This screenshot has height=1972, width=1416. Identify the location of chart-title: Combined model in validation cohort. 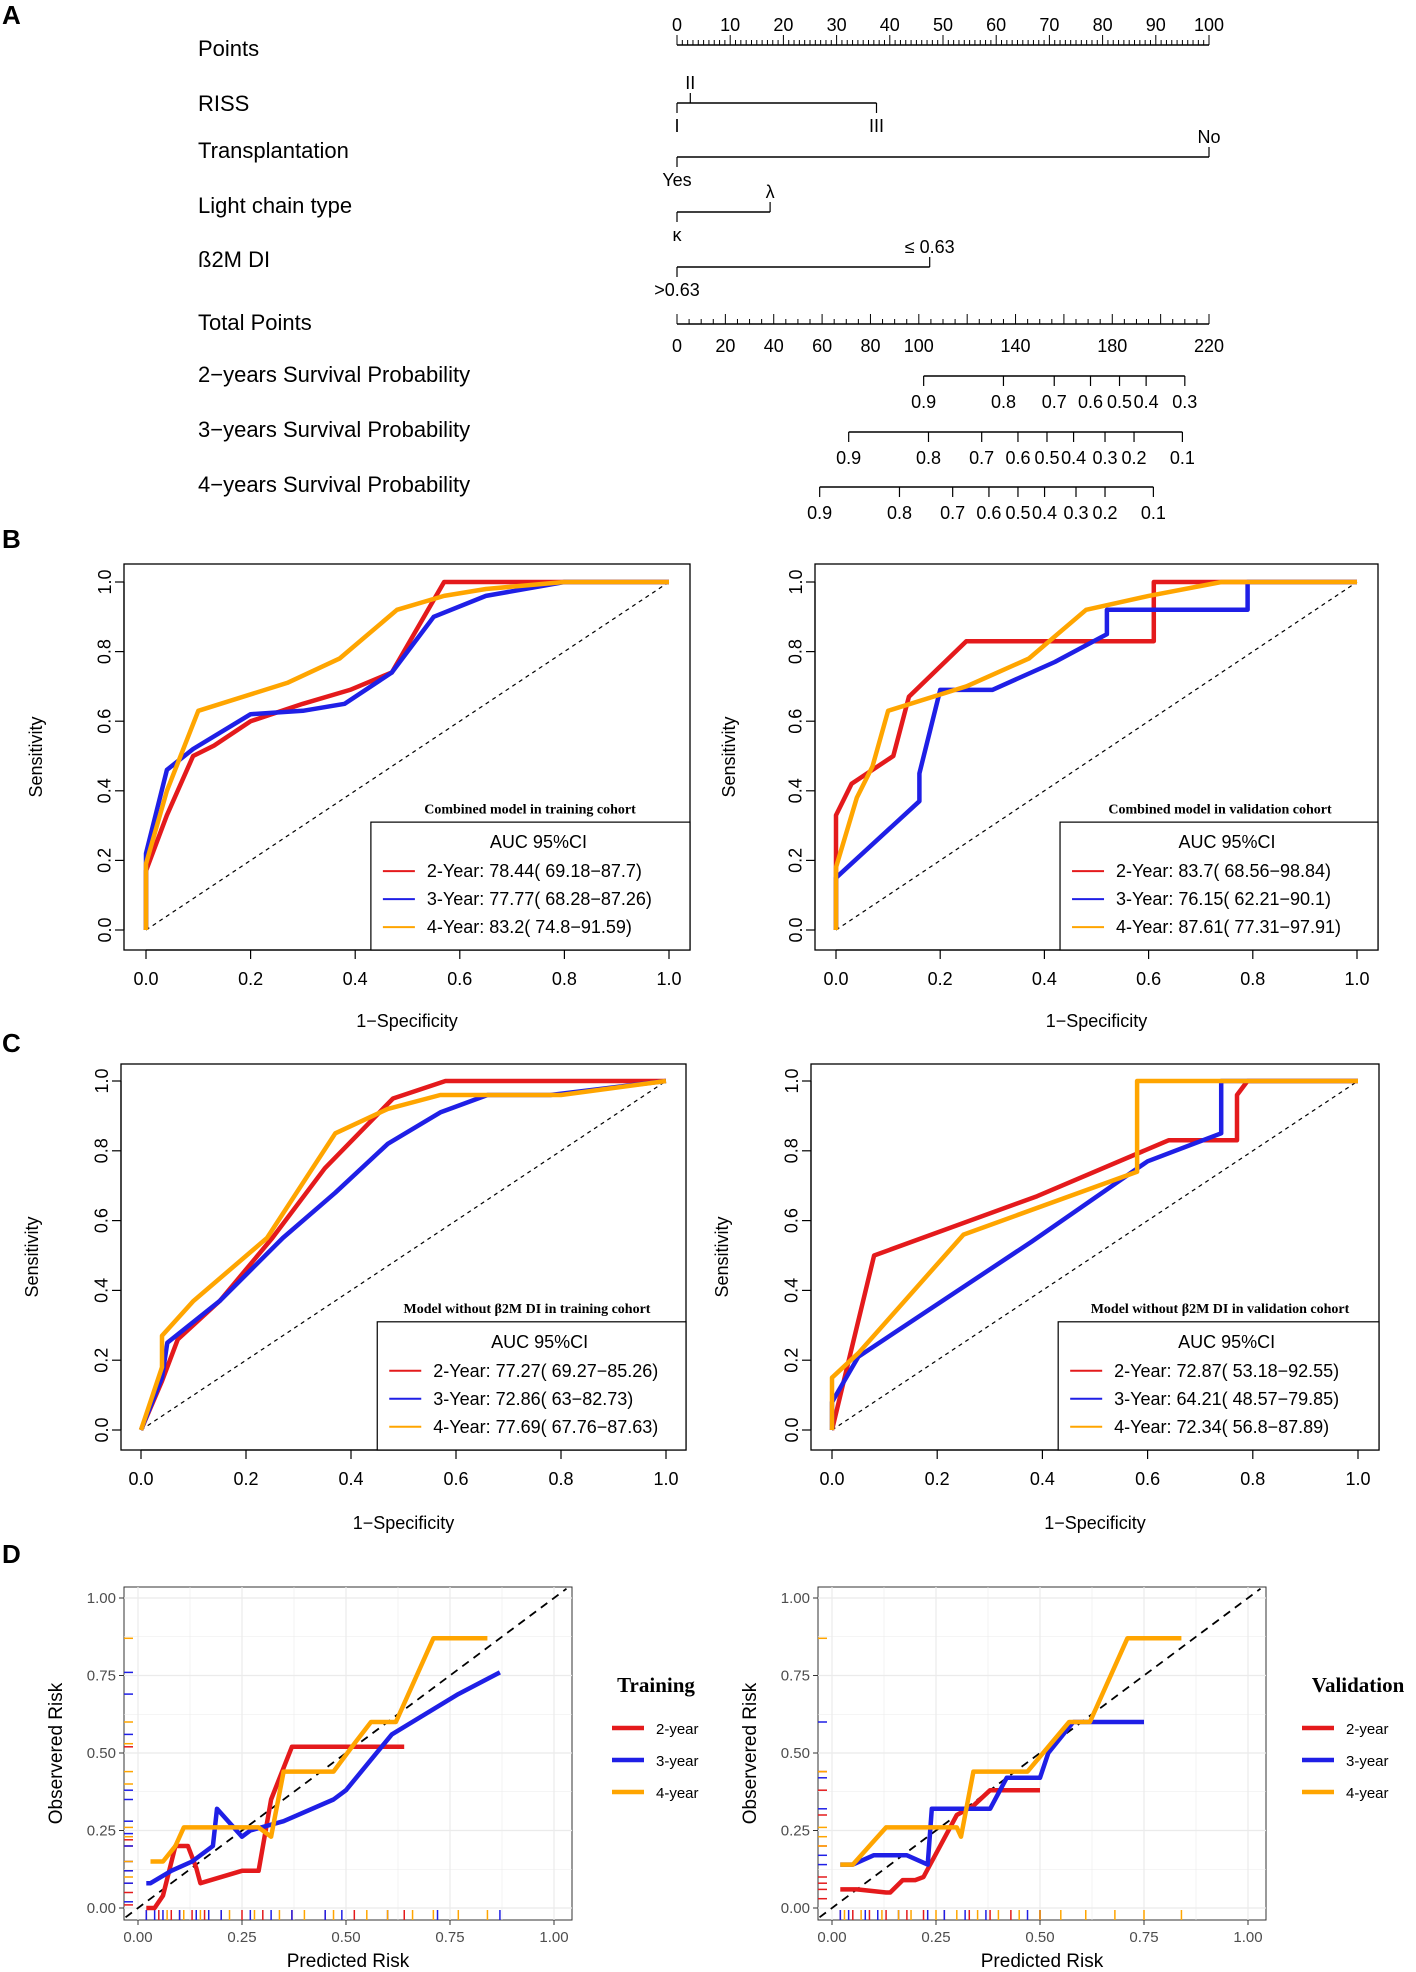
(1220, 809).